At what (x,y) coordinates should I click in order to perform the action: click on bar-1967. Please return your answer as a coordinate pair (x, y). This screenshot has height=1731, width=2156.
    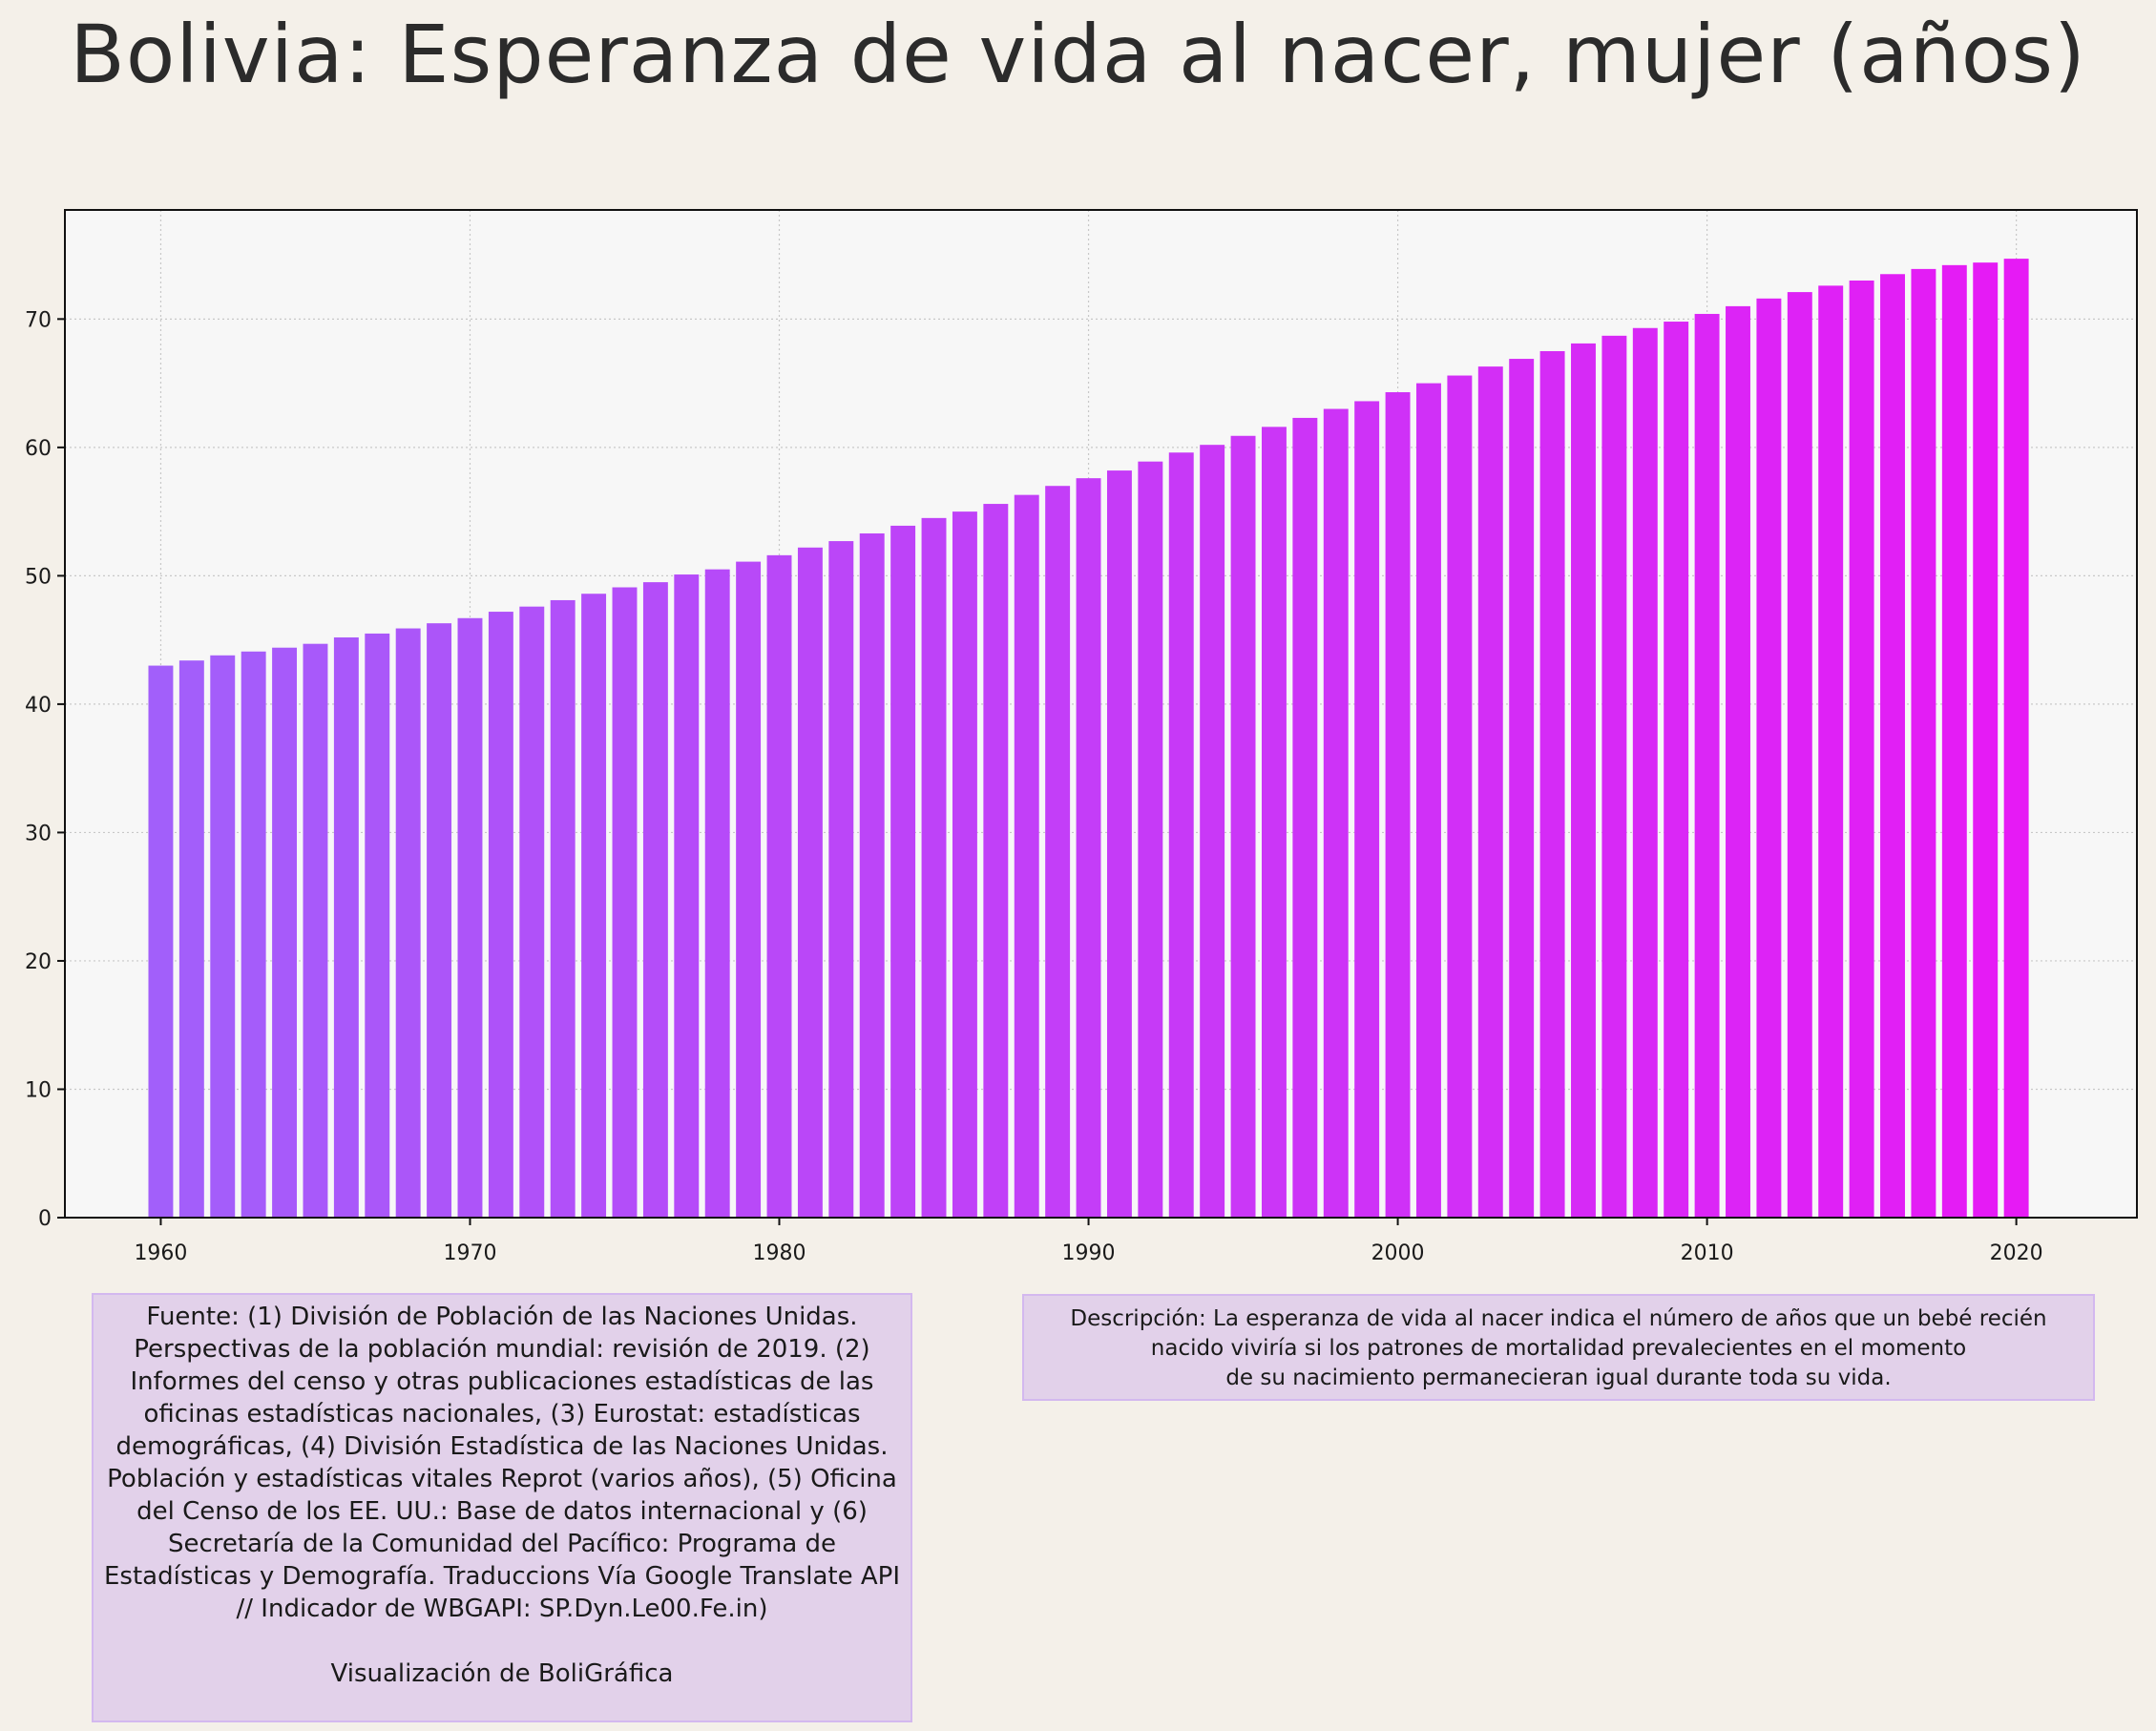
    Looking at the image, I should click on (377, 925).